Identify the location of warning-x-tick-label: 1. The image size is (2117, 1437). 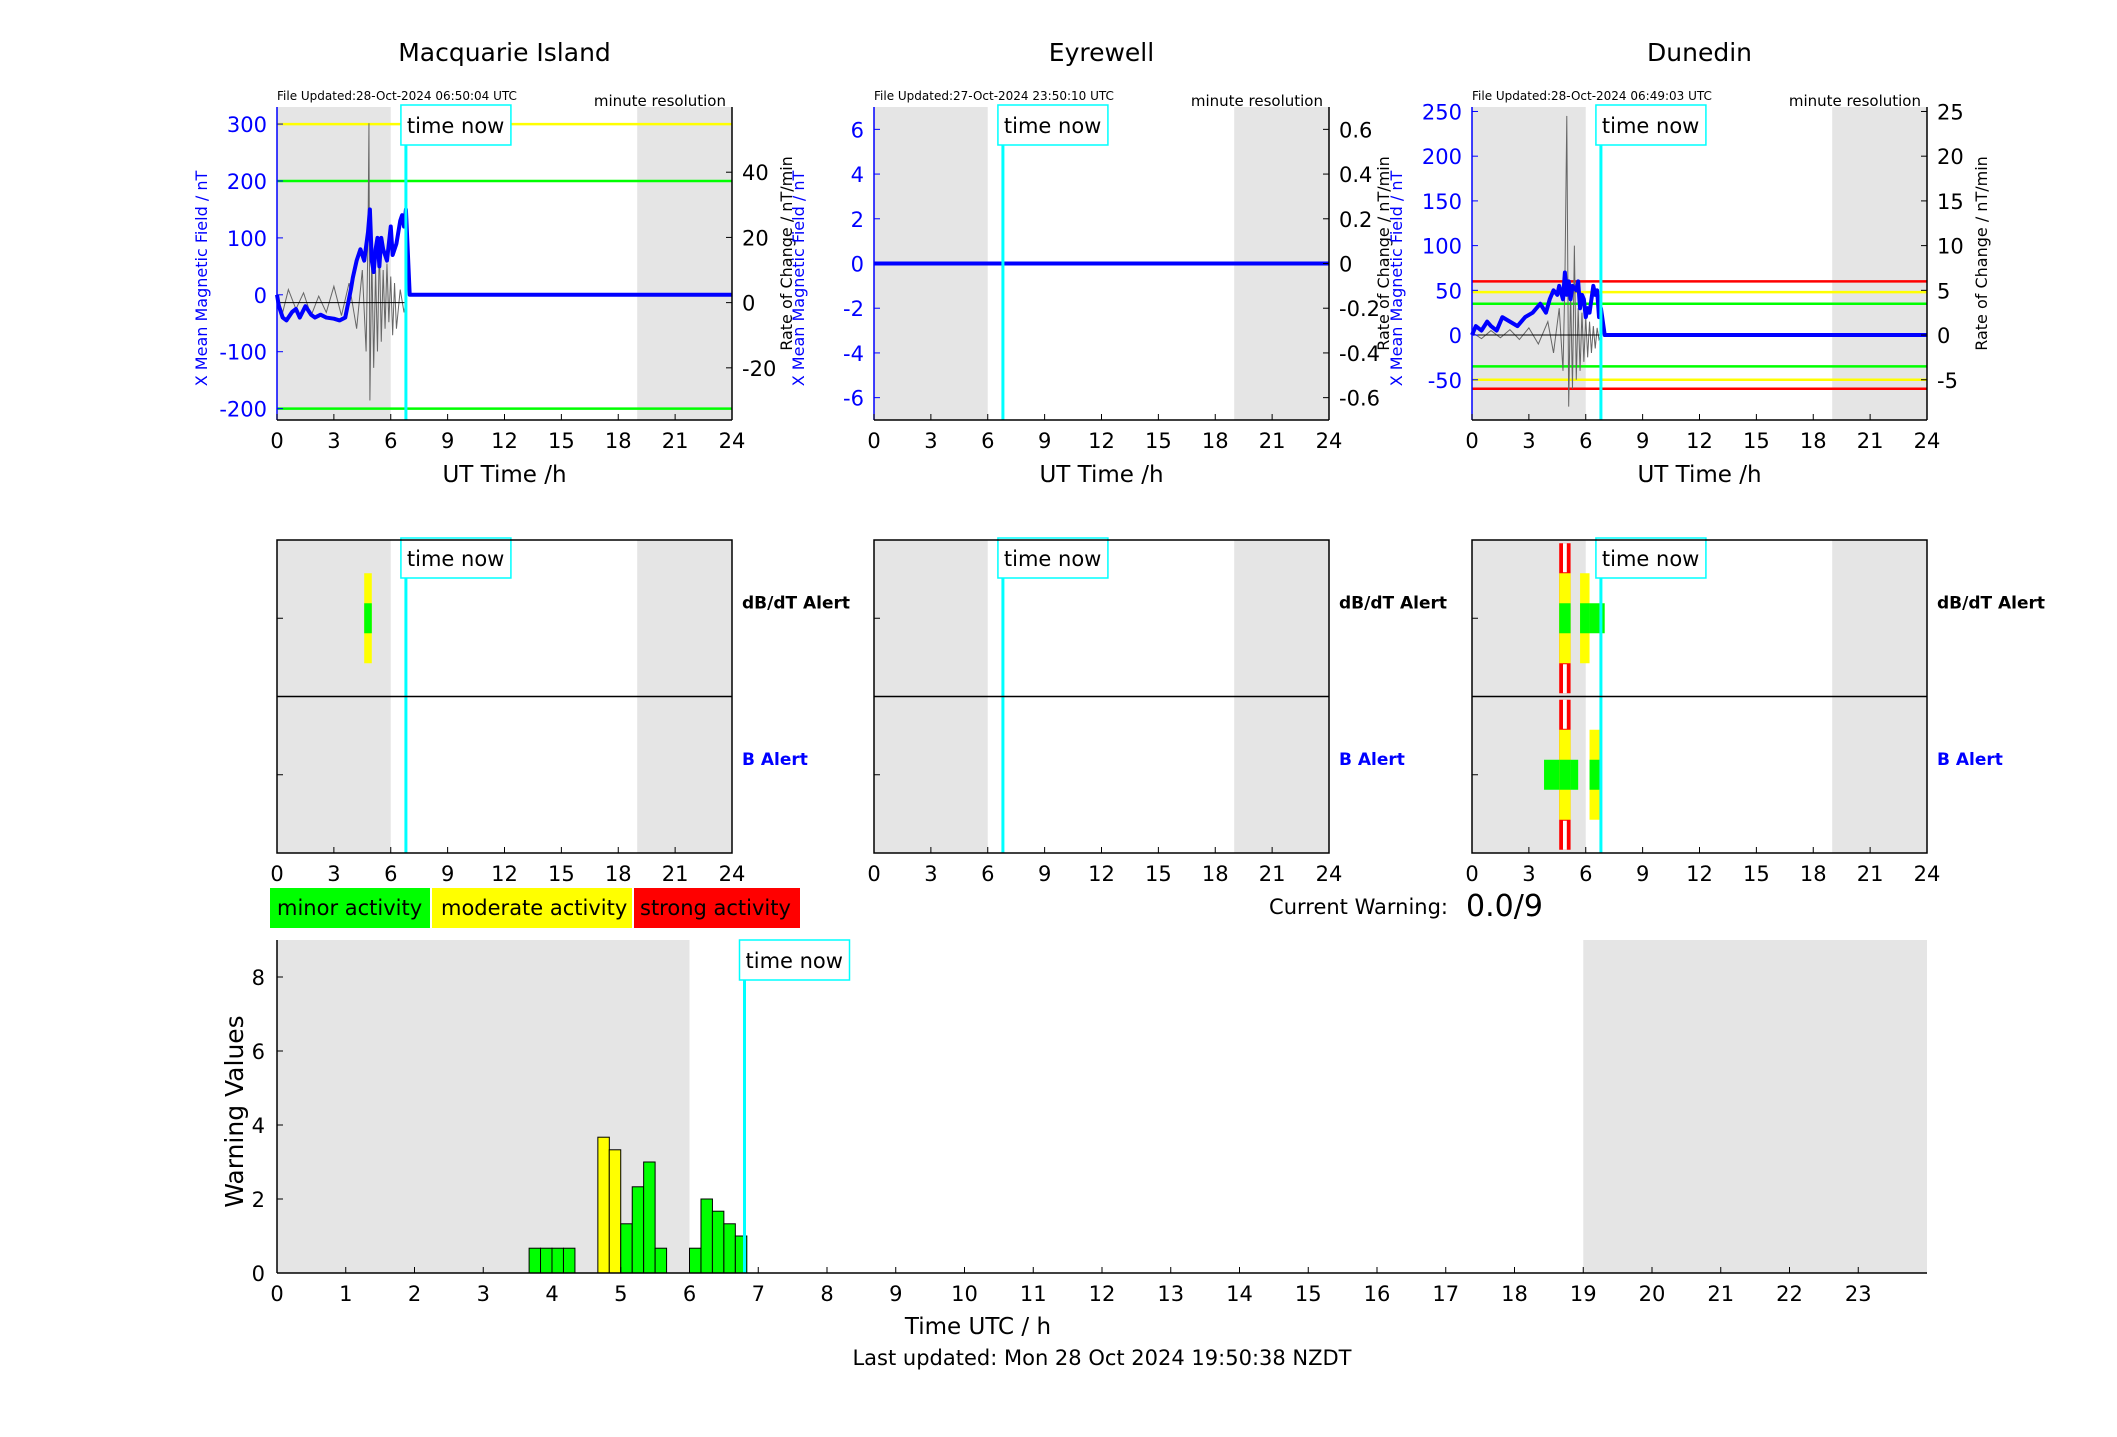
(345, 1294).